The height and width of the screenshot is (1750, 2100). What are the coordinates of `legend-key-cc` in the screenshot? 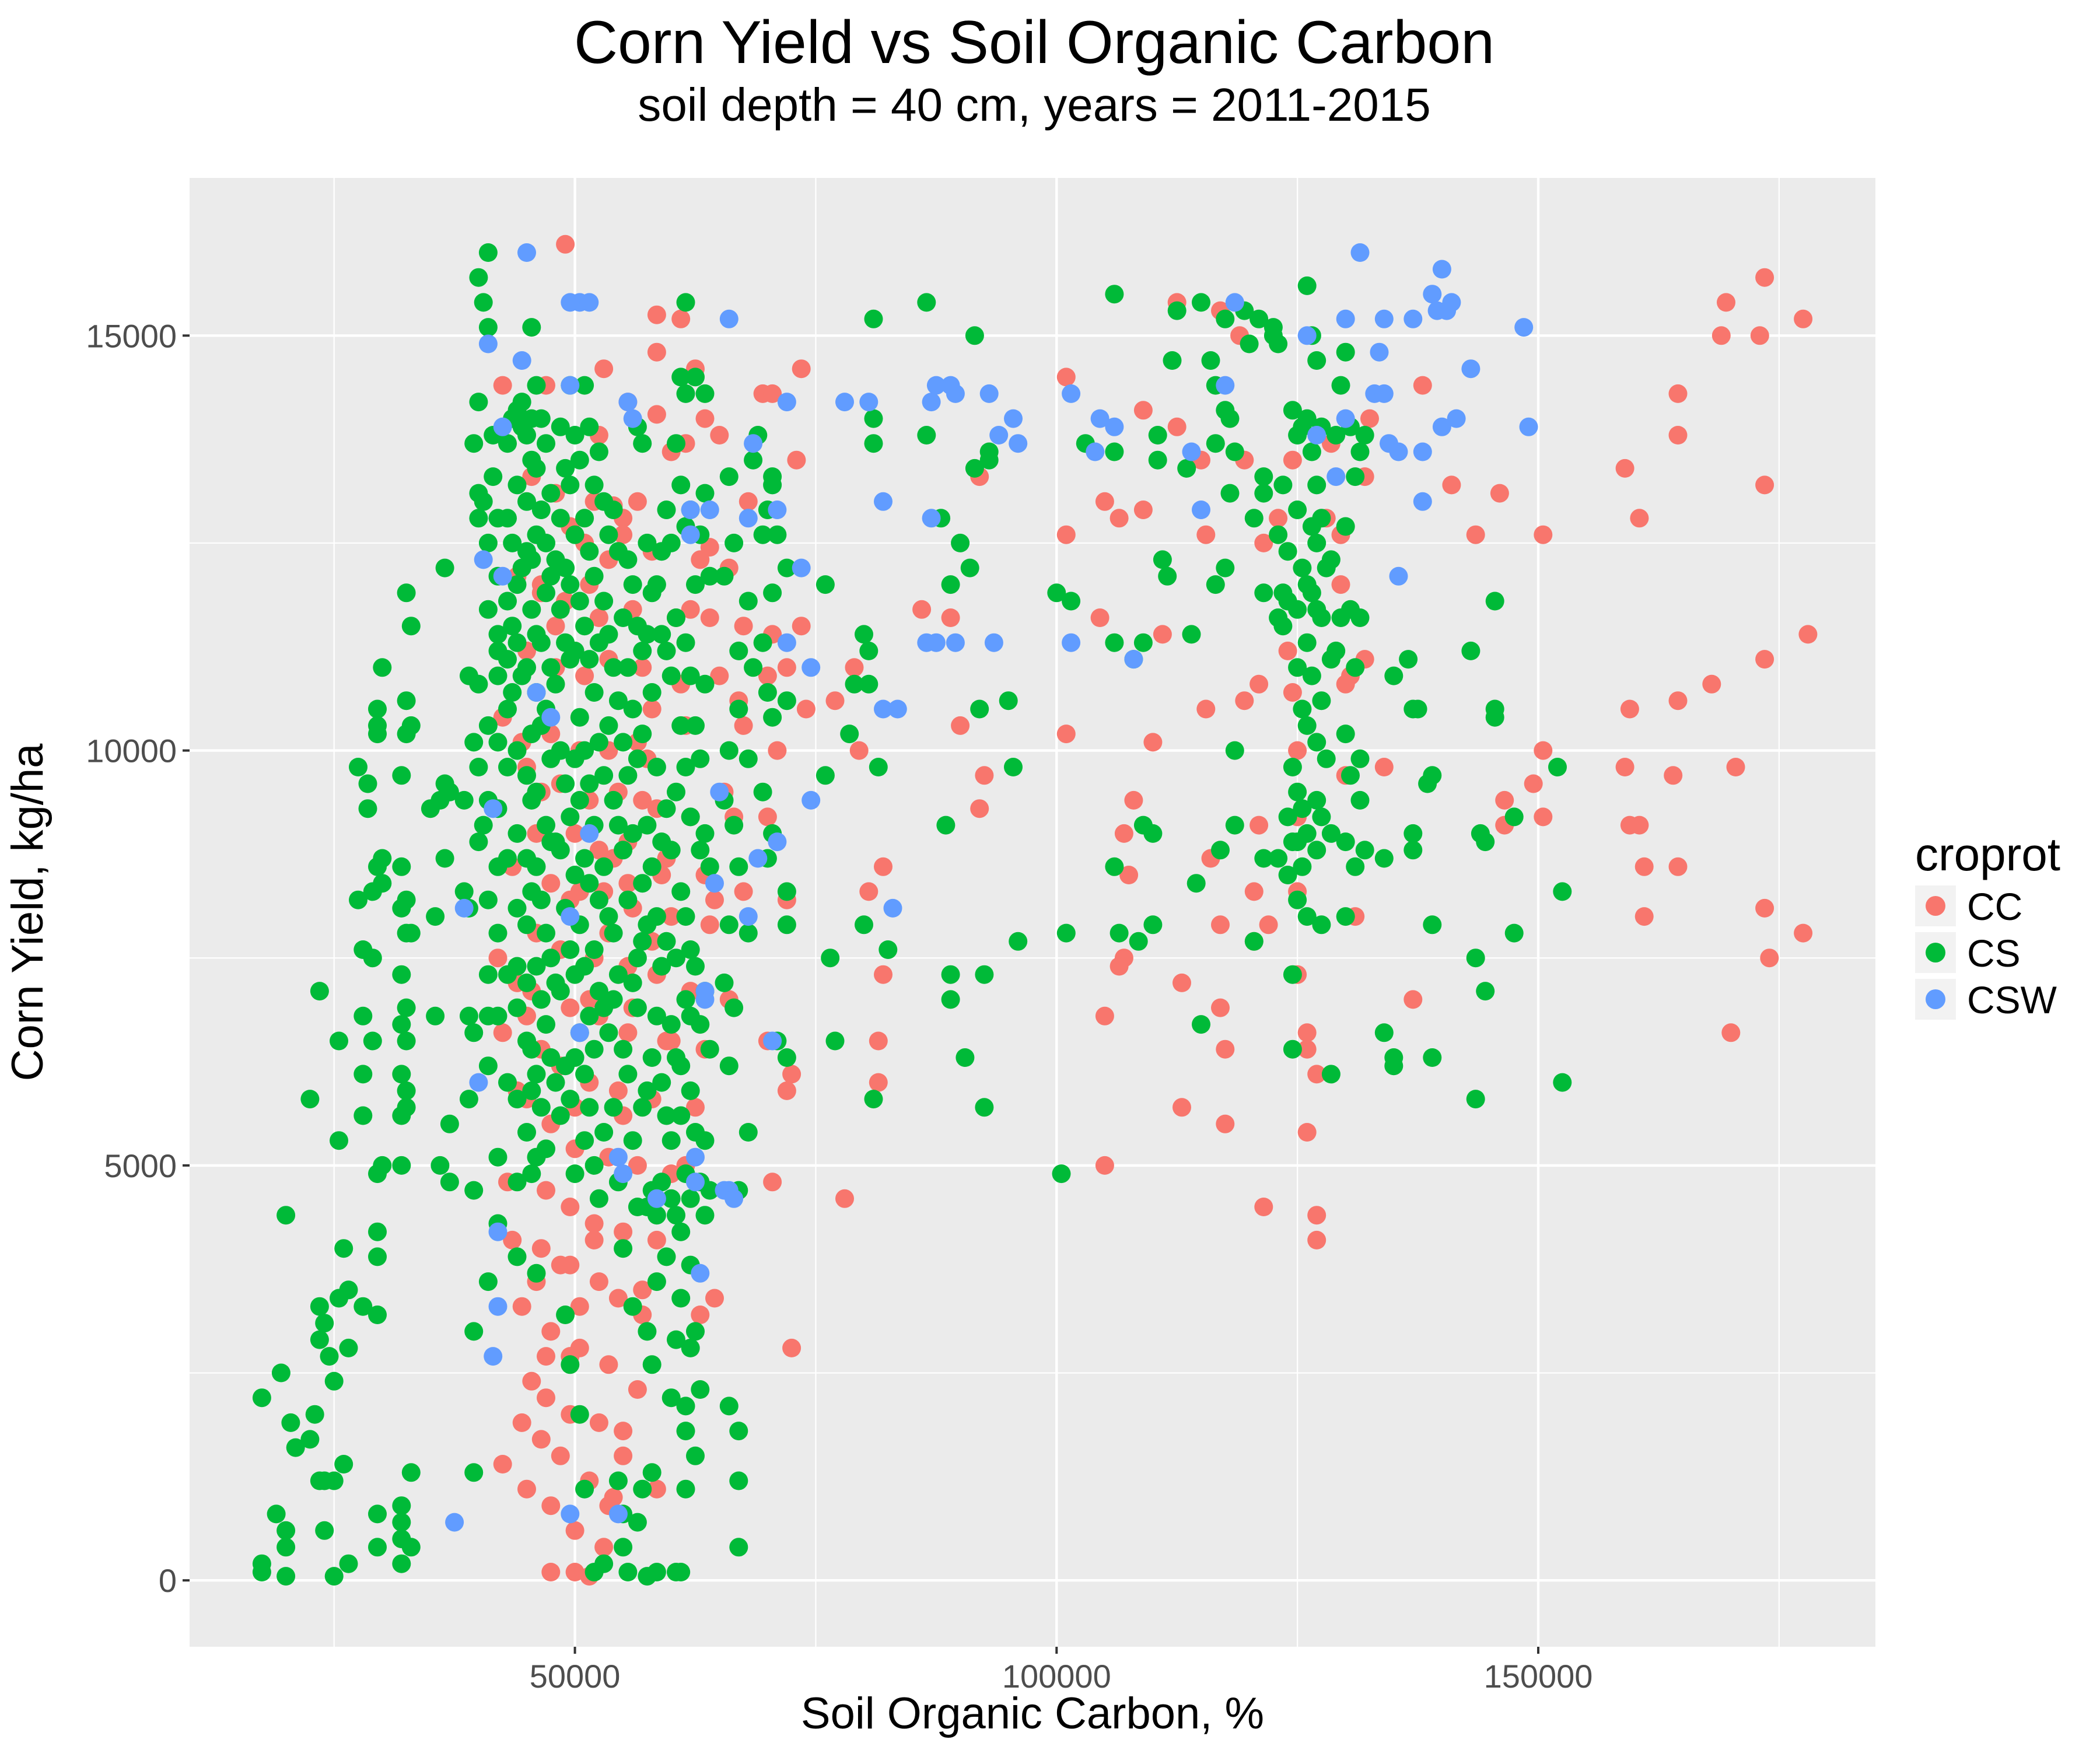 It's located at (1936, 906).